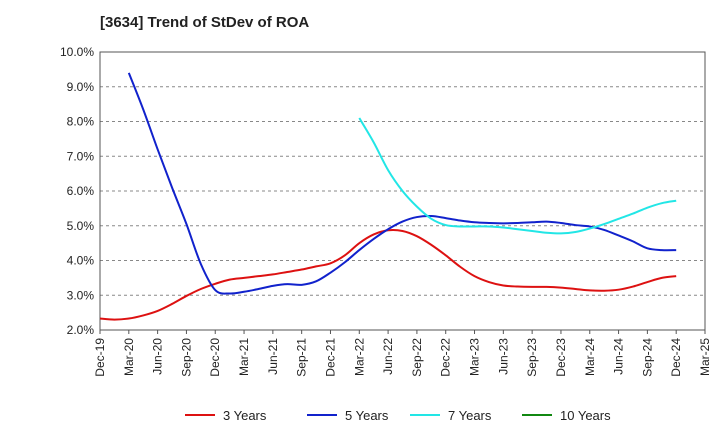 Image resolution: width=720 pixels, height=440 pixels. What do you see at coordinates (446, 357) in the screenshot?
I see `x-tick-label: Dec-22` at bounding box center [446, 357].